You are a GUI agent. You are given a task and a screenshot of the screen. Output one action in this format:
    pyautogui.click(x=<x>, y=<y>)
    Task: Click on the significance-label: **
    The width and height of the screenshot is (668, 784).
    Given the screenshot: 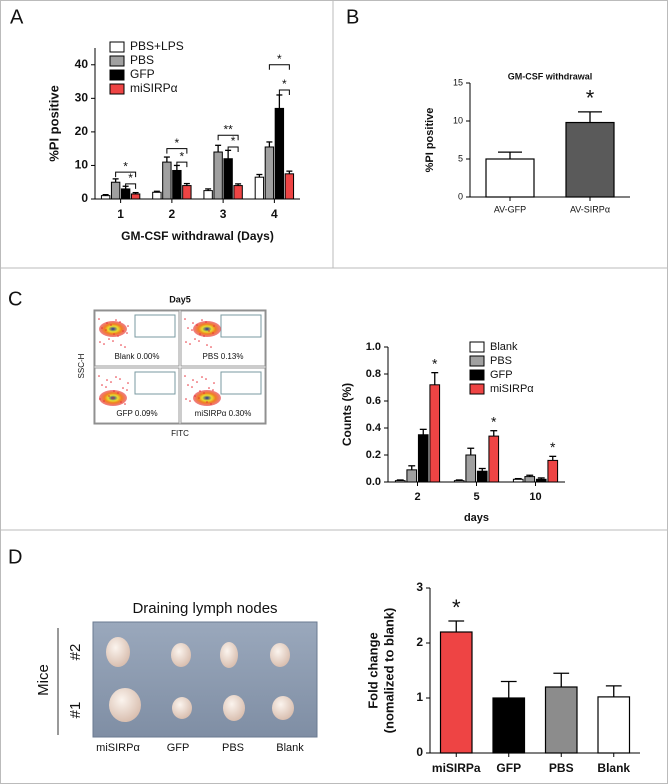 What is the action you would take?
    pyautogui.click(x=228, y=129)
    